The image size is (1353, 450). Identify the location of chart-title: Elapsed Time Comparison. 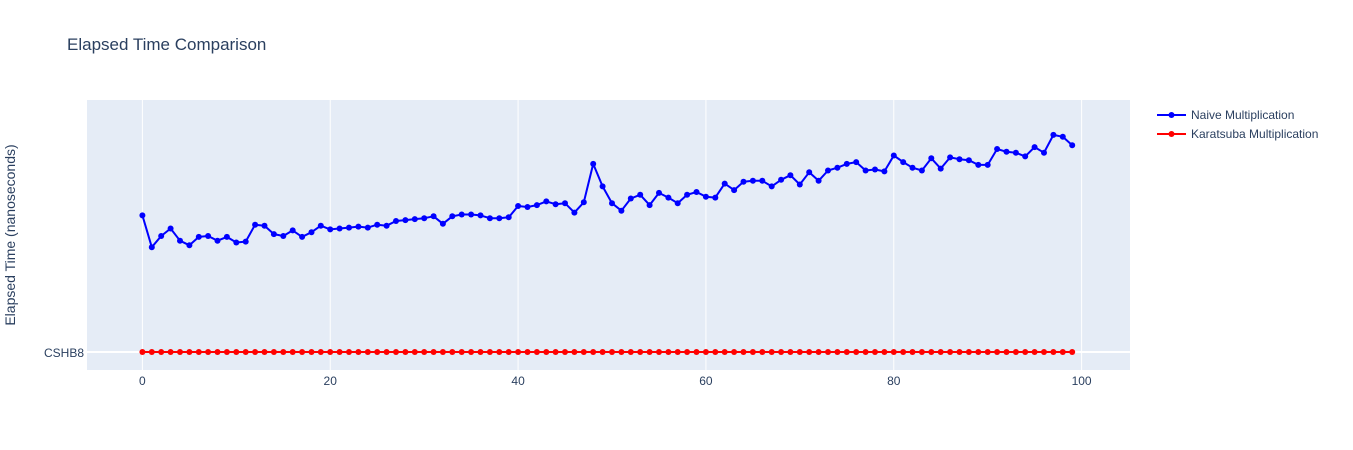
(166, 44).